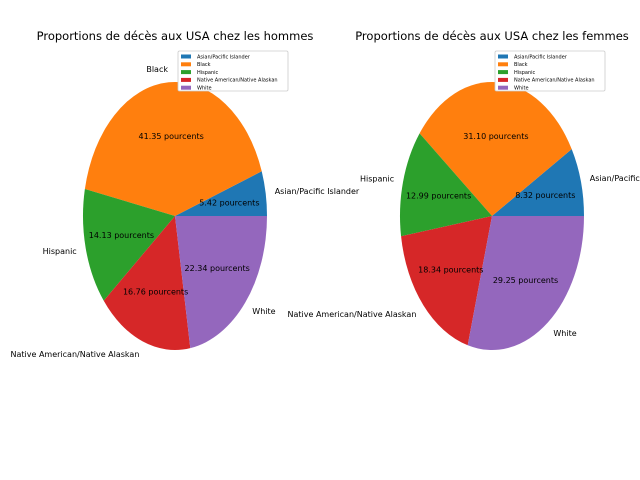 The height and width of the screenshot is (480, 640). What do you see at coordinates (438, 196) in the screenshot?
I see `value-label-hispanic: 12.99 pourcents` at bounding box center [438, 196].